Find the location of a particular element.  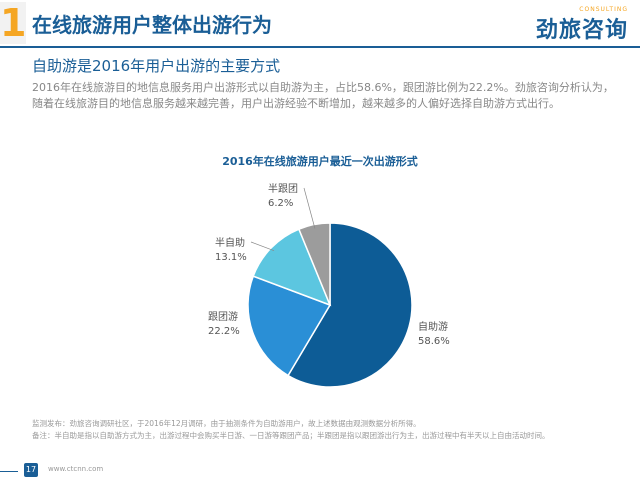

slice-name-label: 自助游 is located at coordinates (433, 326).